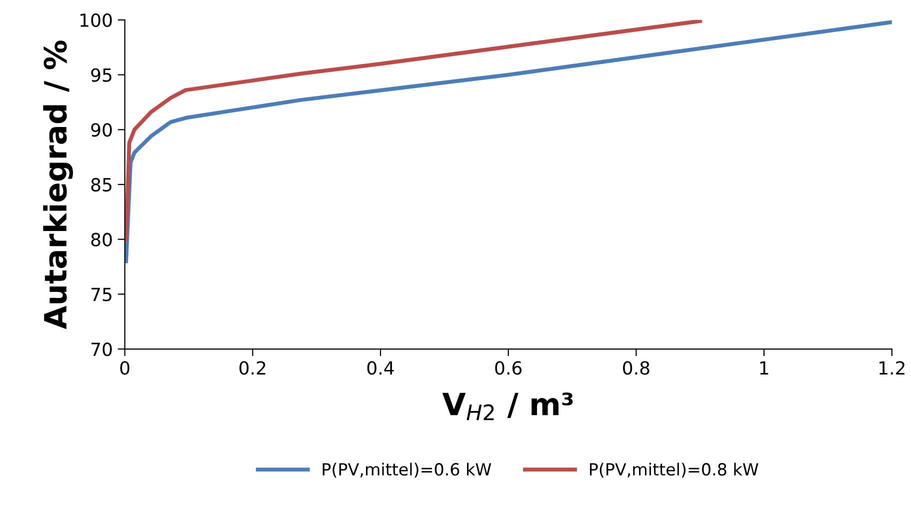 Image resolution: width=911 pixels, height=511 pixels. Describe the element at coordinates (891, 368) in the screenshot. I see `x-tick-label: 1.2` at that location.